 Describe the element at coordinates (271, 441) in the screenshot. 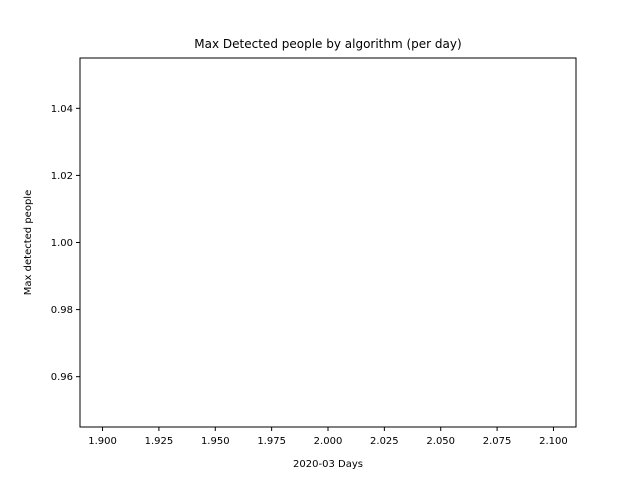

I see `x-tick-label: 1.975` at that location.